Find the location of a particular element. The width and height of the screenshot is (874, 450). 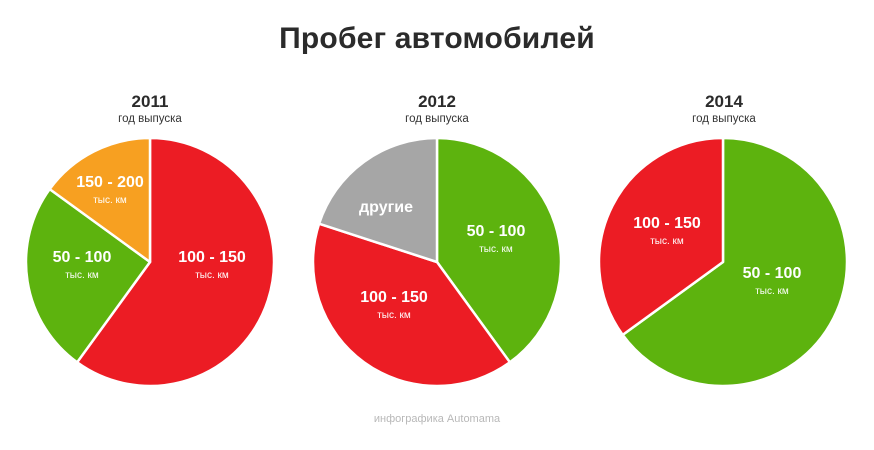

footer-credit: инфографика Automama is located at coordinates (437, 419).